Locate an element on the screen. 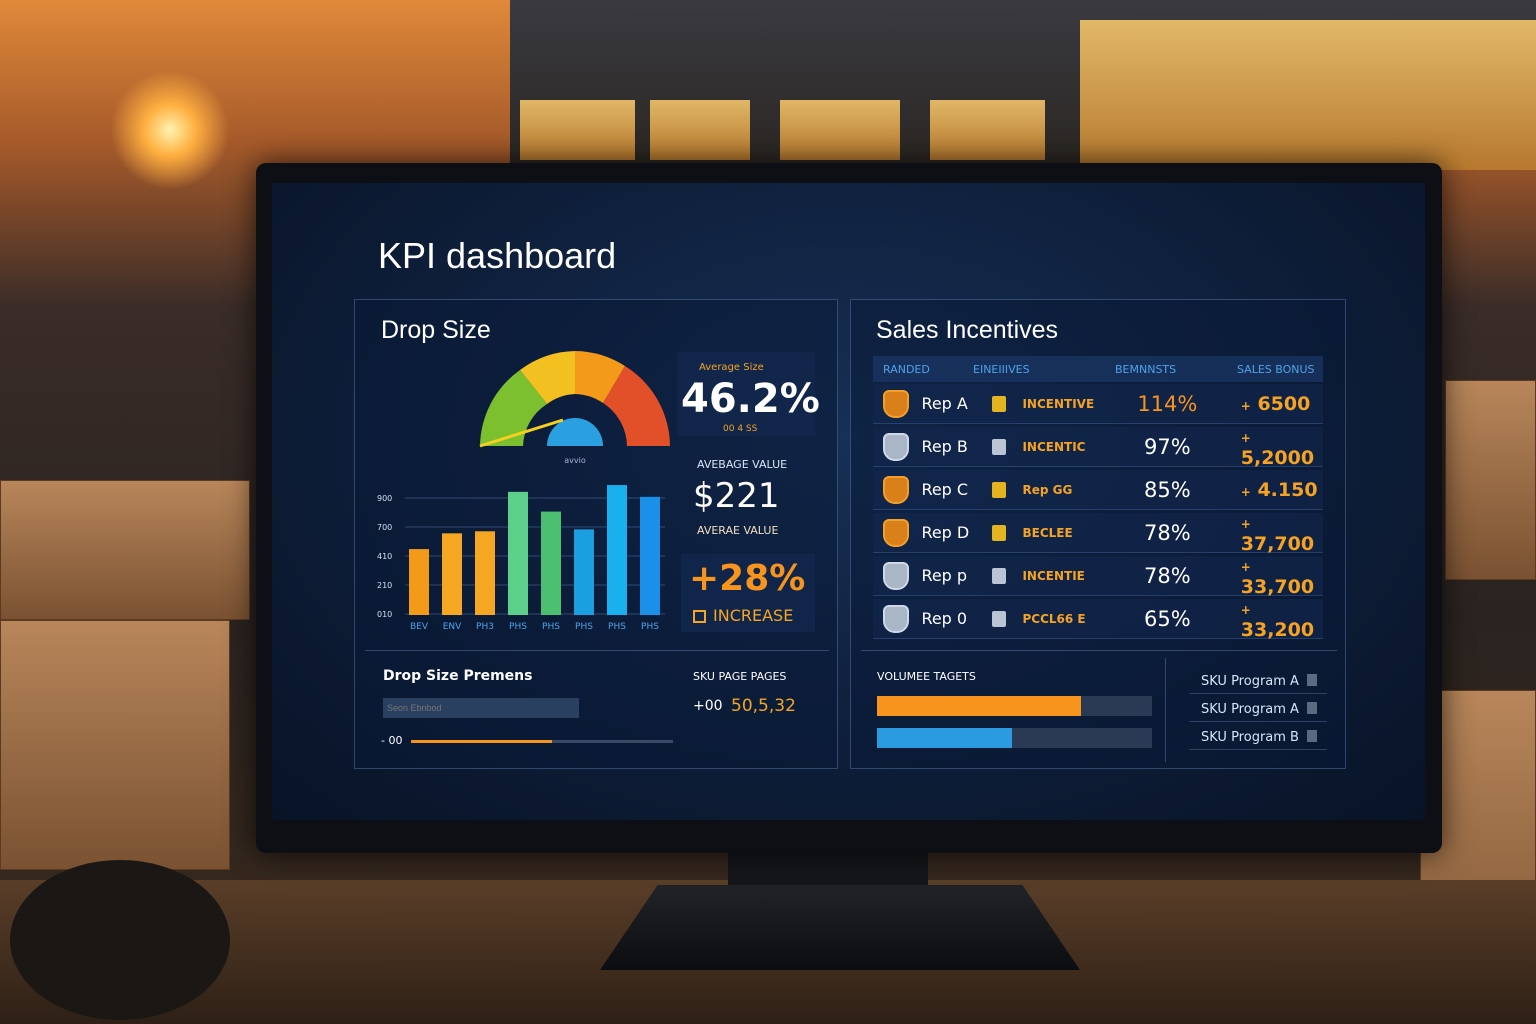 This screenshot has height=1024, width=1536. x-tick-label: ENV is located at coordinates (452, 627).